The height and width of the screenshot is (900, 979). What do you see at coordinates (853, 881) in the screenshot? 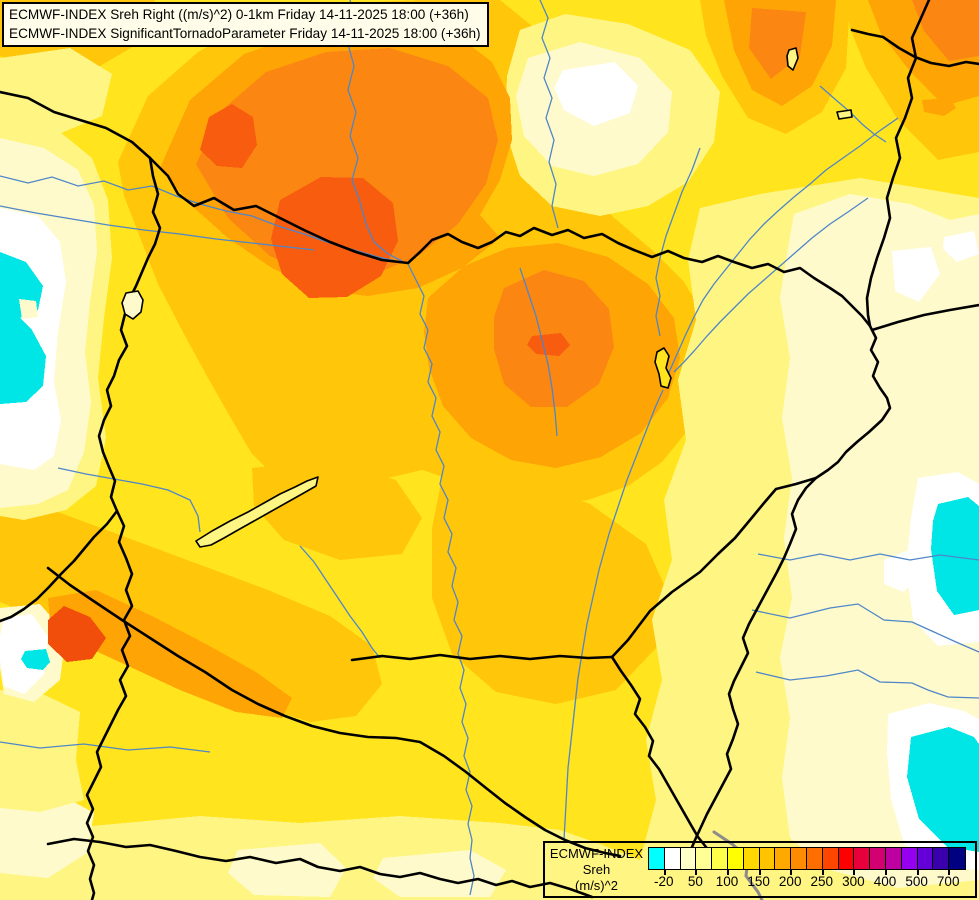
I see `colorbar-tick-label: 300` at bounding box center [853, 881].